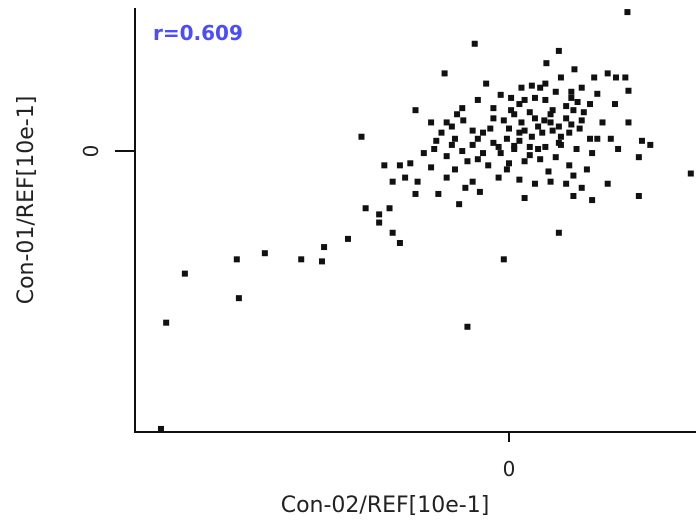  Describe the element at coordinates (26, 200) in the screenshot. I see `y-axis-label: Con-01/REF[10e-1]` at that location.